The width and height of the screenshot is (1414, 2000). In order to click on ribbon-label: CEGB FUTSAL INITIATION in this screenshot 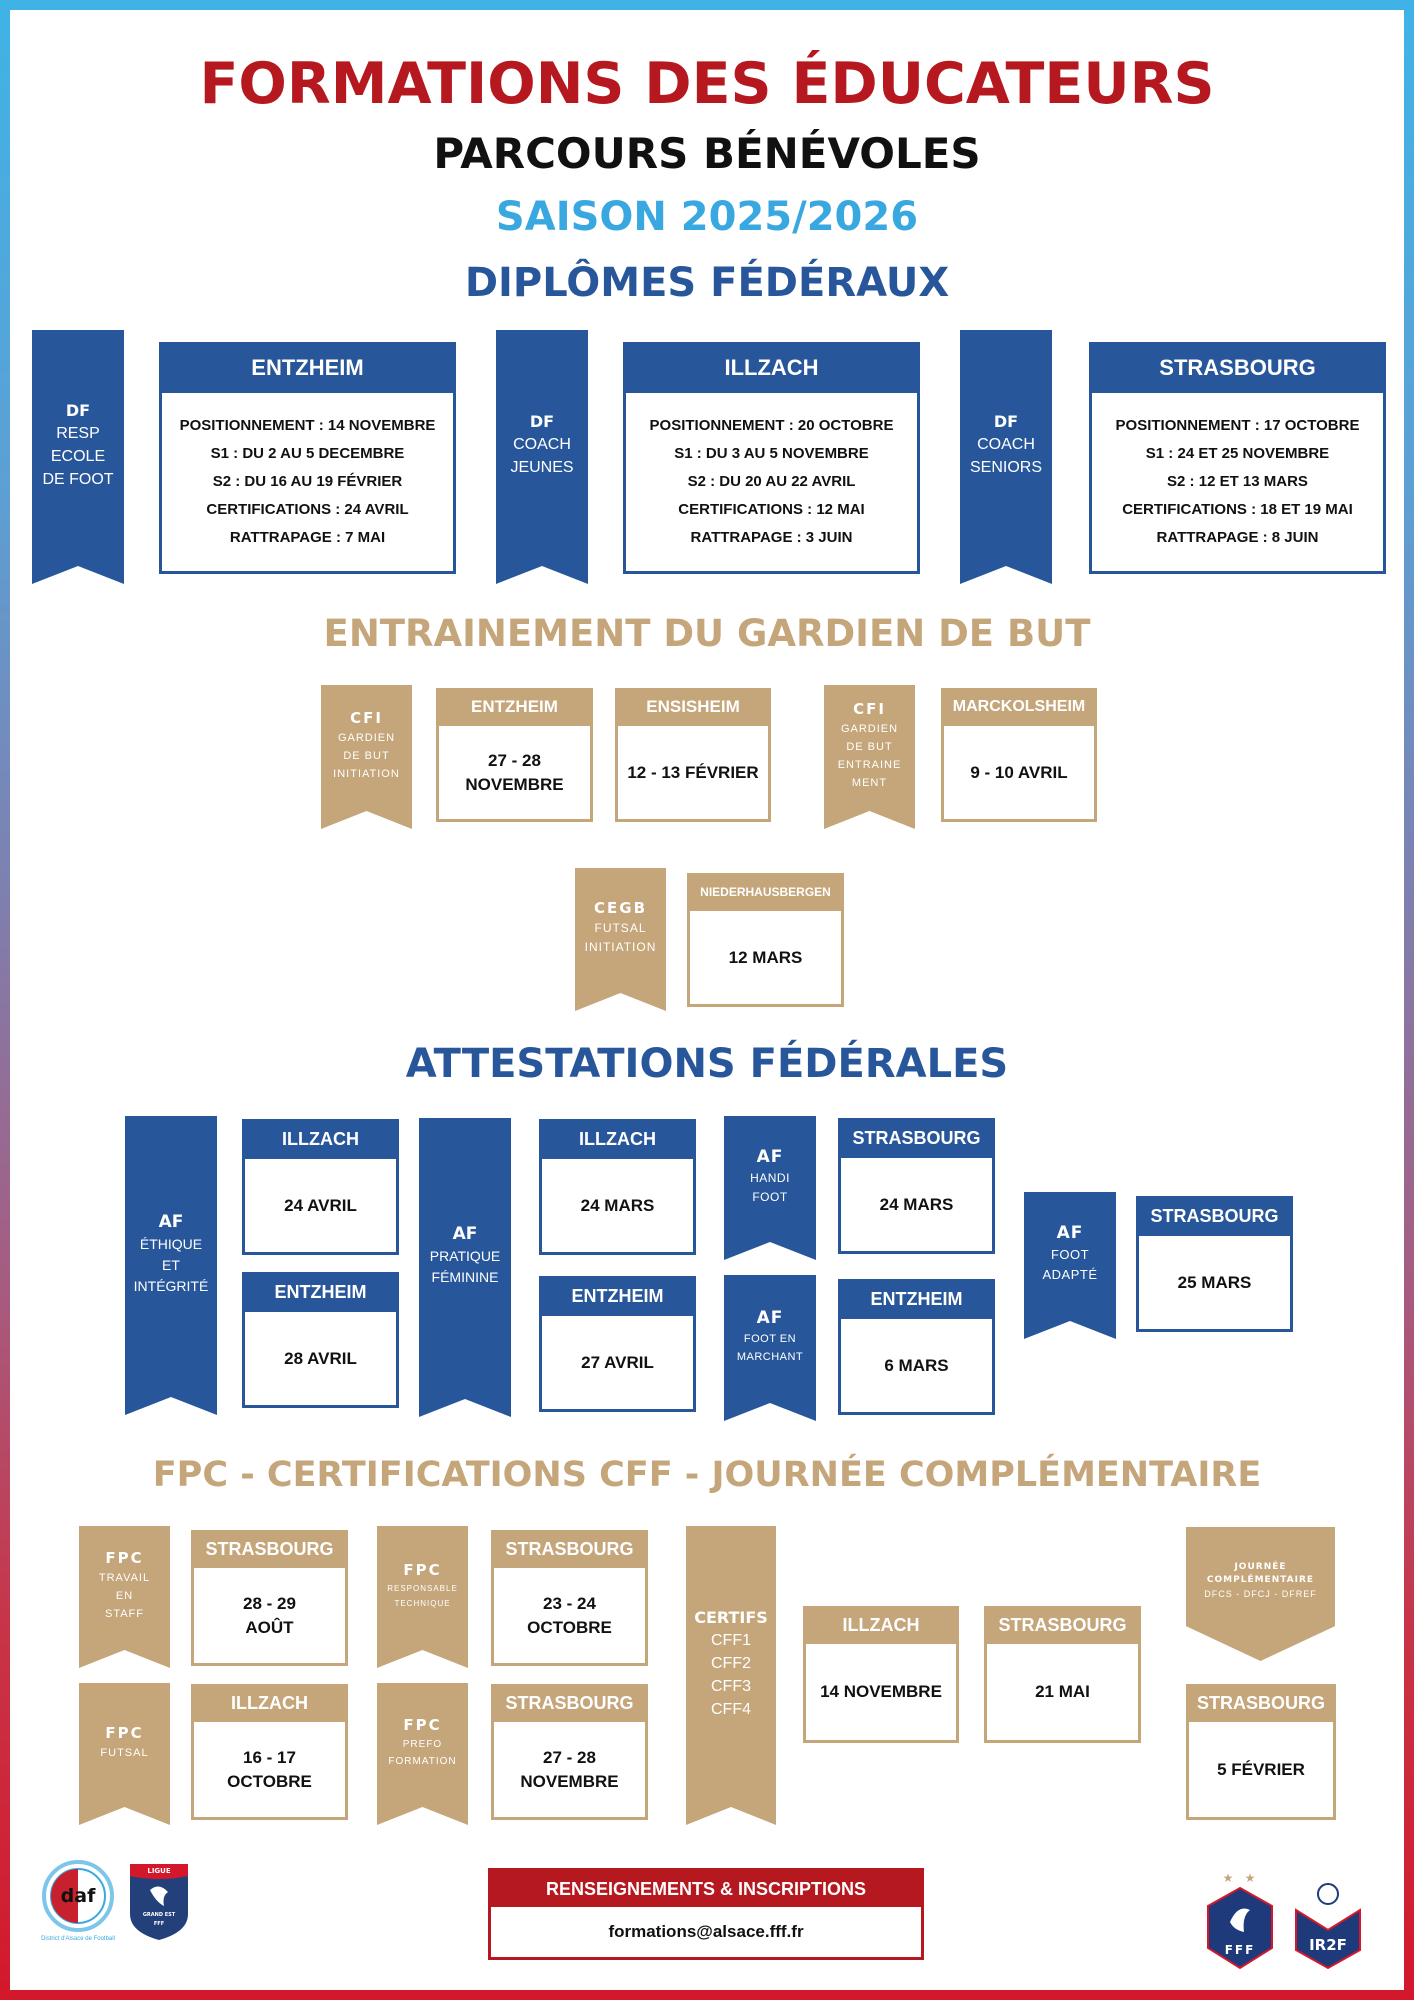, I will do `click(620, 939)`.